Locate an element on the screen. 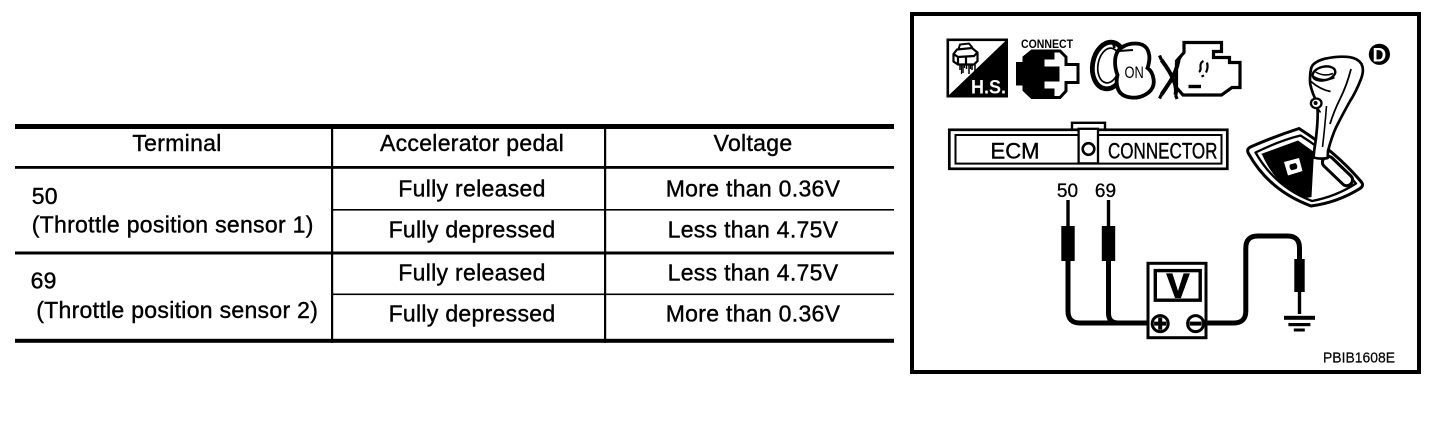 Image resolution: width=1456 pixels, height=424 pixels. svg-text: V is located at coordinates (1178, 287).